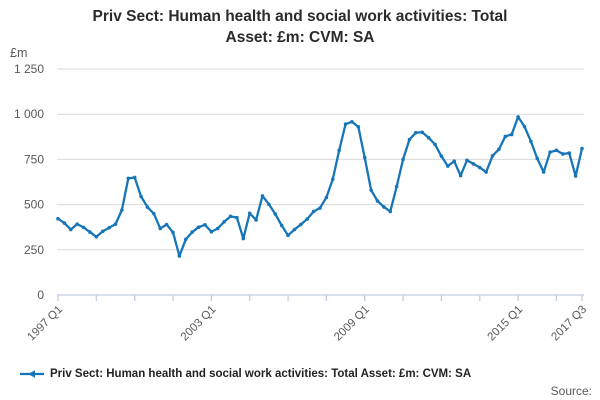 The width and height of the screenshot is (600, 400). What do you see at coordinates (34, 205) in the screenshot?
I see `y-axis-tick-label: 500` at bounding box center [34, 205].